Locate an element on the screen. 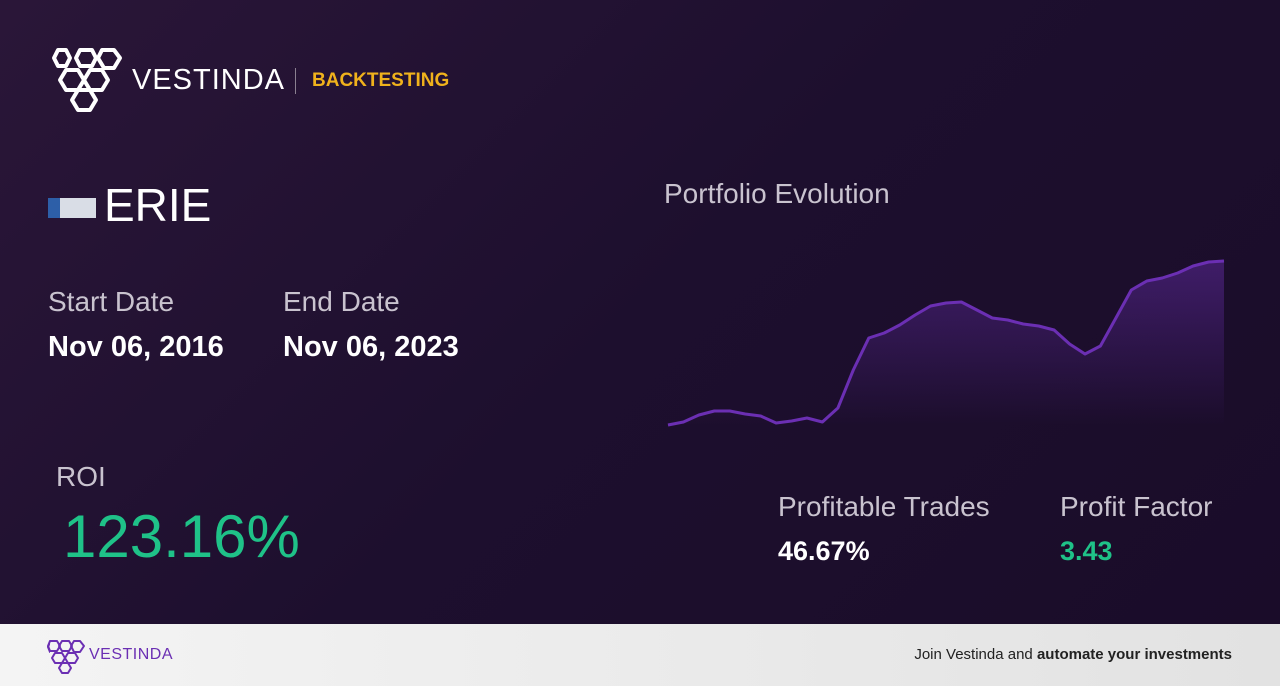 The width and height of the screenshot is (1280, 686). footer-logo is located at coordinates (66, 657).